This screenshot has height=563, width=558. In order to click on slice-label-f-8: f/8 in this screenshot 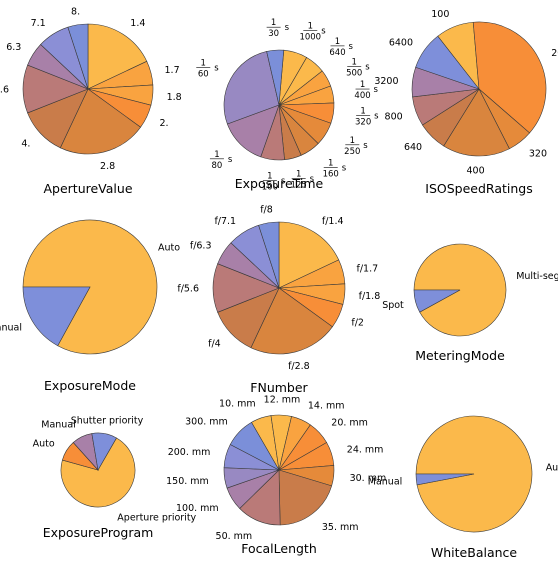, I will do `click(266, 210)`.